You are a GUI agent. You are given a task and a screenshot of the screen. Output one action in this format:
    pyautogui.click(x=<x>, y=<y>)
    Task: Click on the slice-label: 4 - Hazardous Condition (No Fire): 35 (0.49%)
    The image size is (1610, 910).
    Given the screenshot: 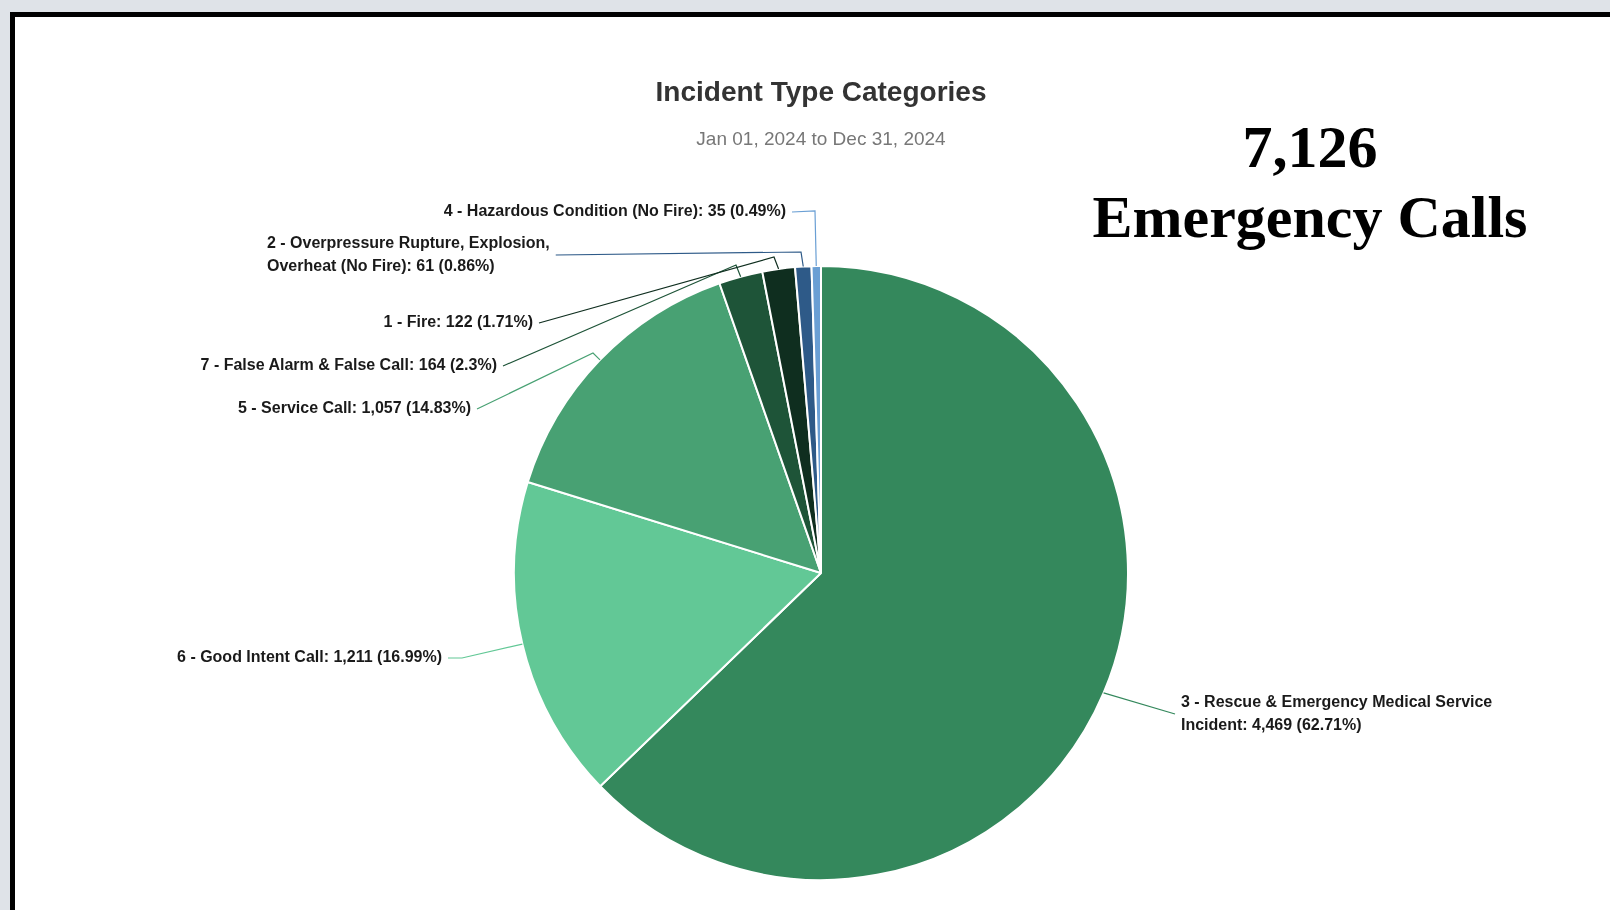 What is the action you would take?
    pyautogui.click(x=614, y=211)
    